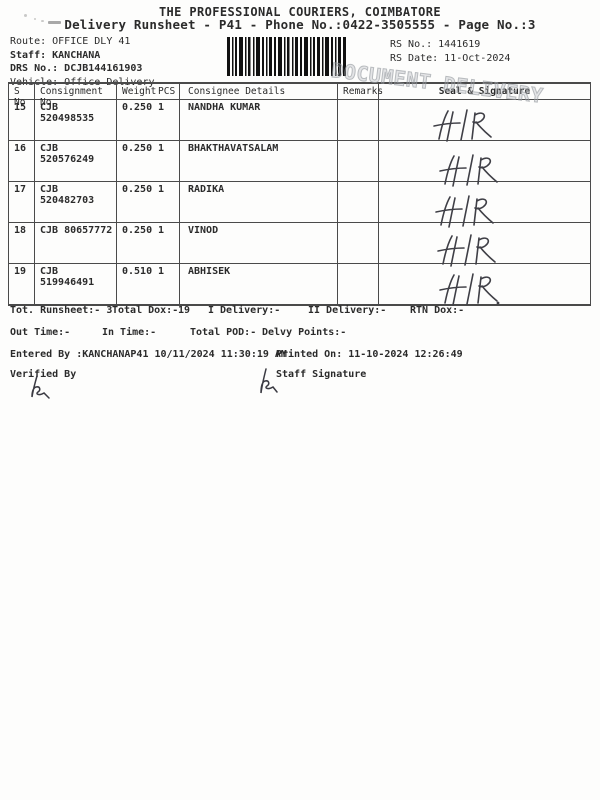  What do you see at coordinates (22, 284) in the screenshot?
I see `cell-sno: 19` at bounding box center [22, 284].